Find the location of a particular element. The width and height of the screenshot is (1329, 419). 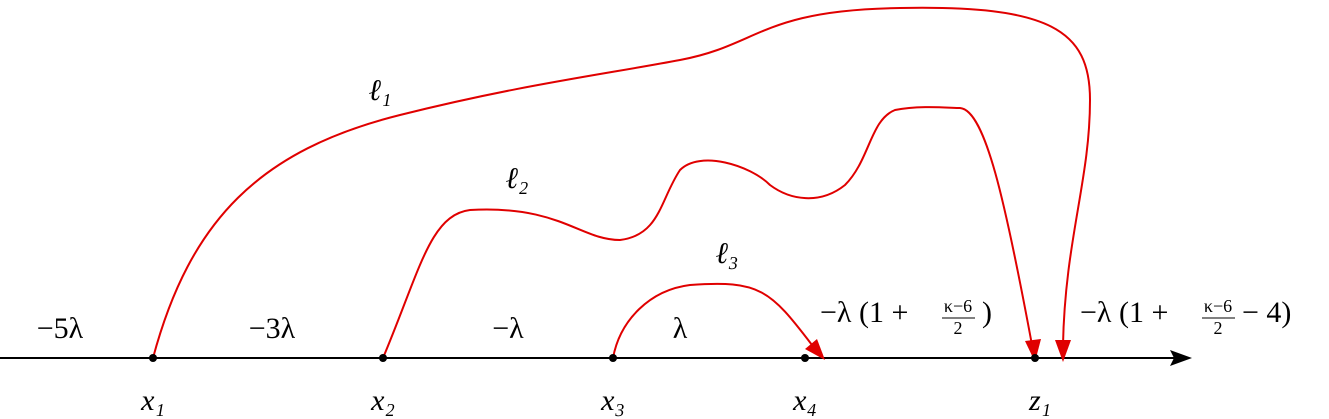

segment-label: −λ is located at coordinates (508, 328).